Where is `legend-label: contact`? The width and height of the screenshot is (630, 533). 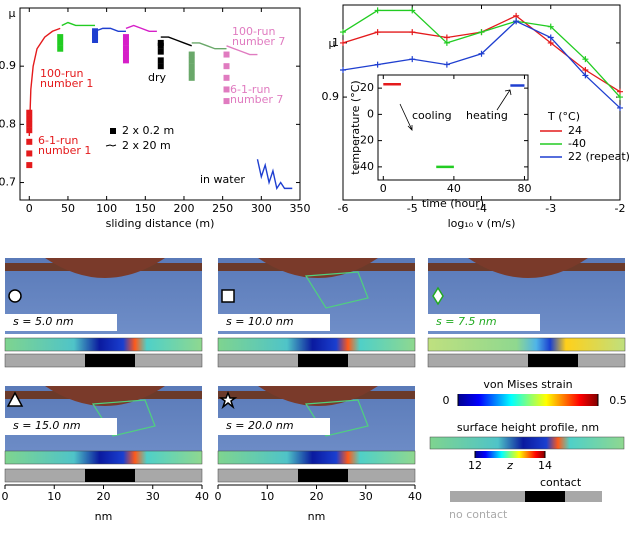
legend-label: contact is located at coordinates (561, 482).